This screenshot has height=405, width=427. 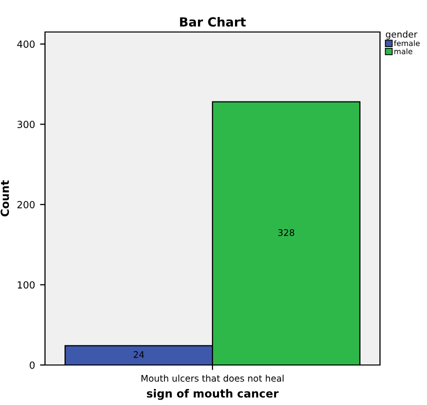 I want to click on legend-title: gender, so click(x=402, y=35).